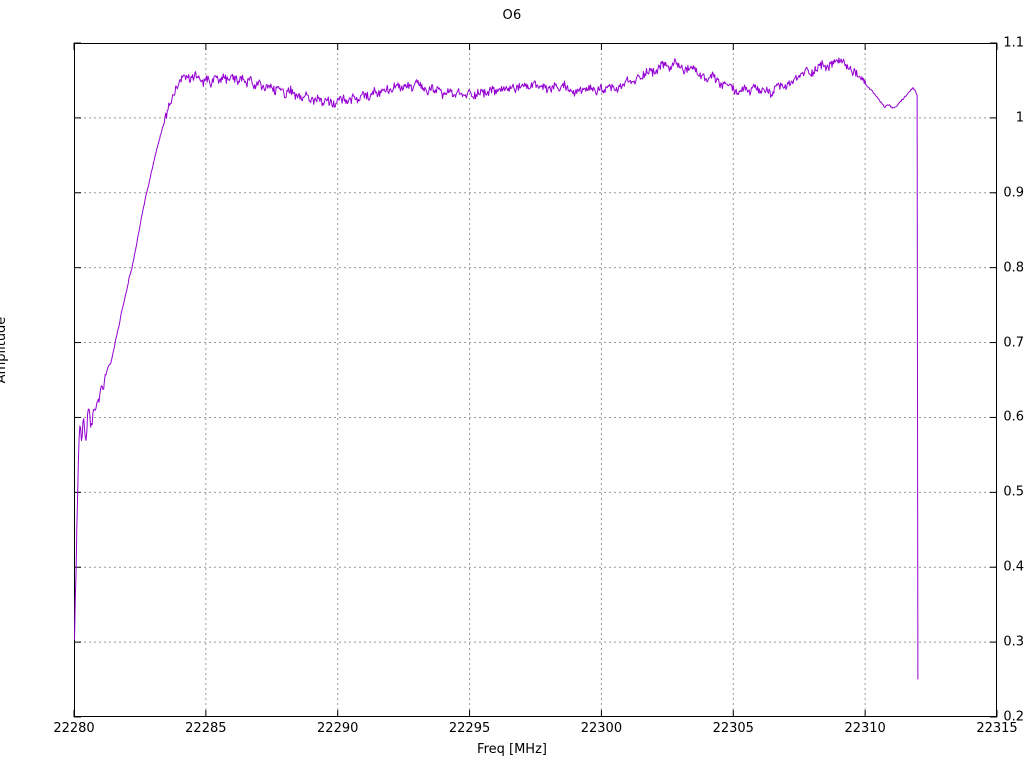  Describe the element at coordinates (512, 15) in the screenshot. I see `chart-title: O6` at that location.